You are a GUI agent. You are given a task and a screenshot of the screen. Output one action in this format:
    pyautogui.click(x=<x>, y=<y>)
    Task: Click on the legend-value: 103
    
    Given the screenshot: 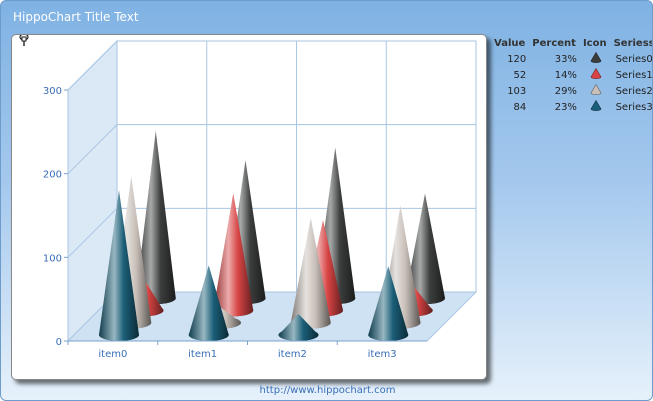 What is the action you would take?
    pyautogui.click(x=517, y=91)
    